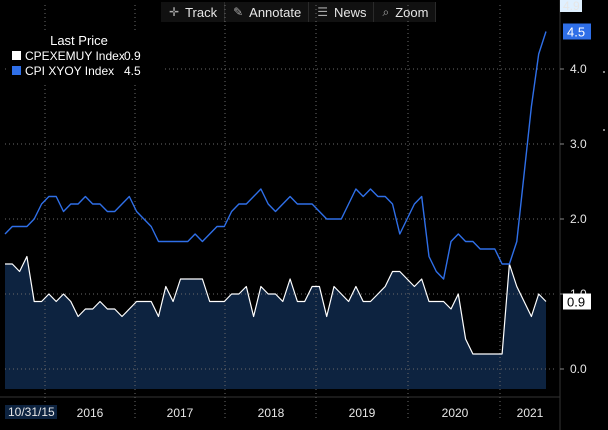 This screenshot has height=430, width=608. I want to click on news-button: ☰ News, so click(342, 12).